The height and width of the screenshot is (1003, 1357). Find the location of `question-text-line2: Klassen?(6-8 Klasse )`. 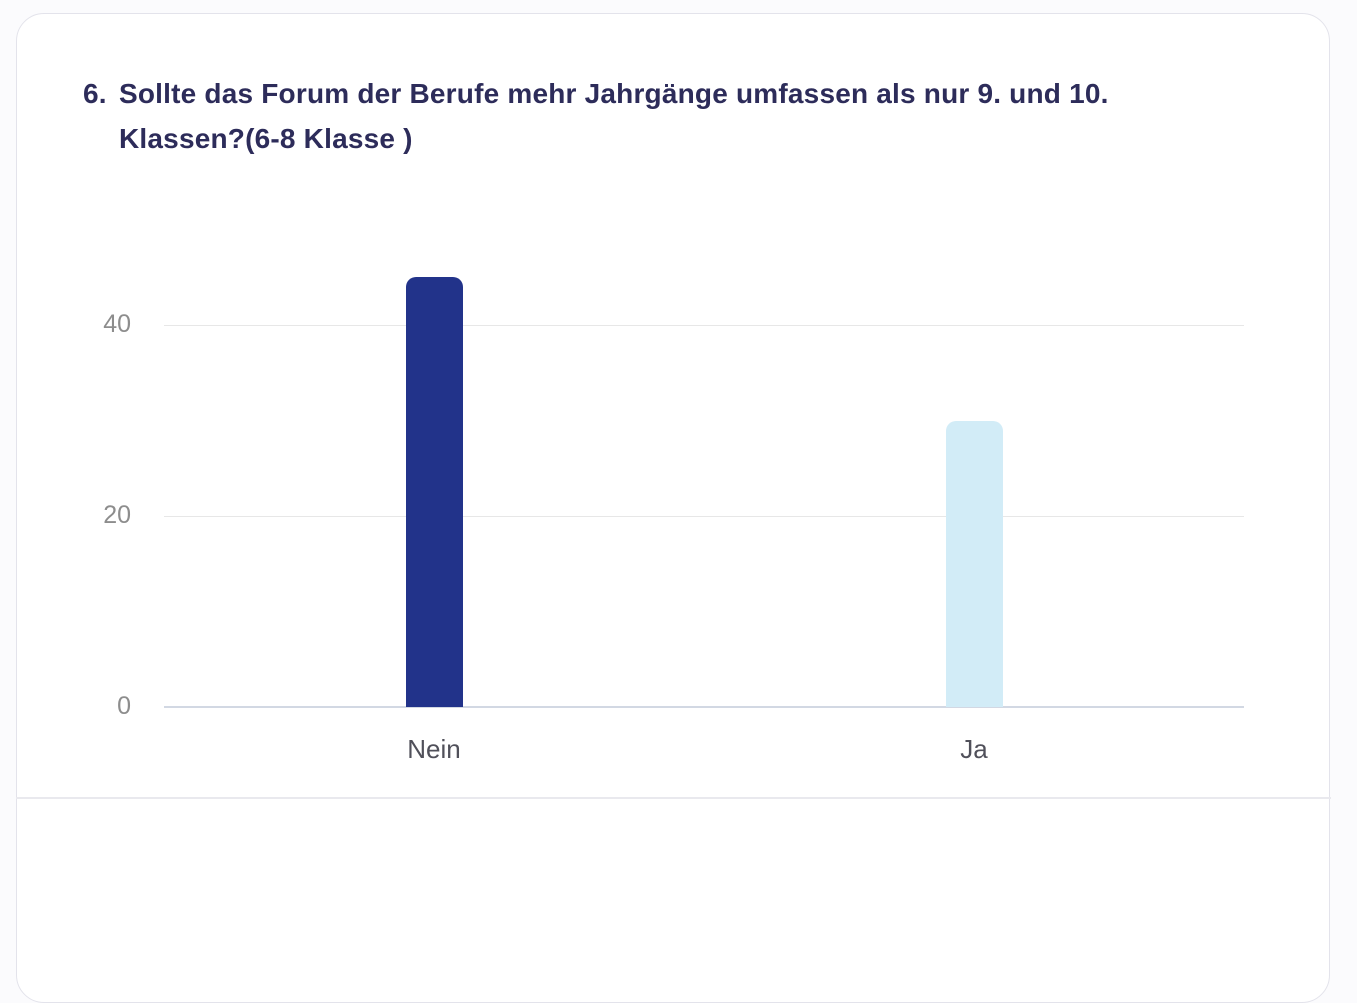

question-text-line2: Klassen?(6-8 Klasse ) is located at coordinates (266, 138).